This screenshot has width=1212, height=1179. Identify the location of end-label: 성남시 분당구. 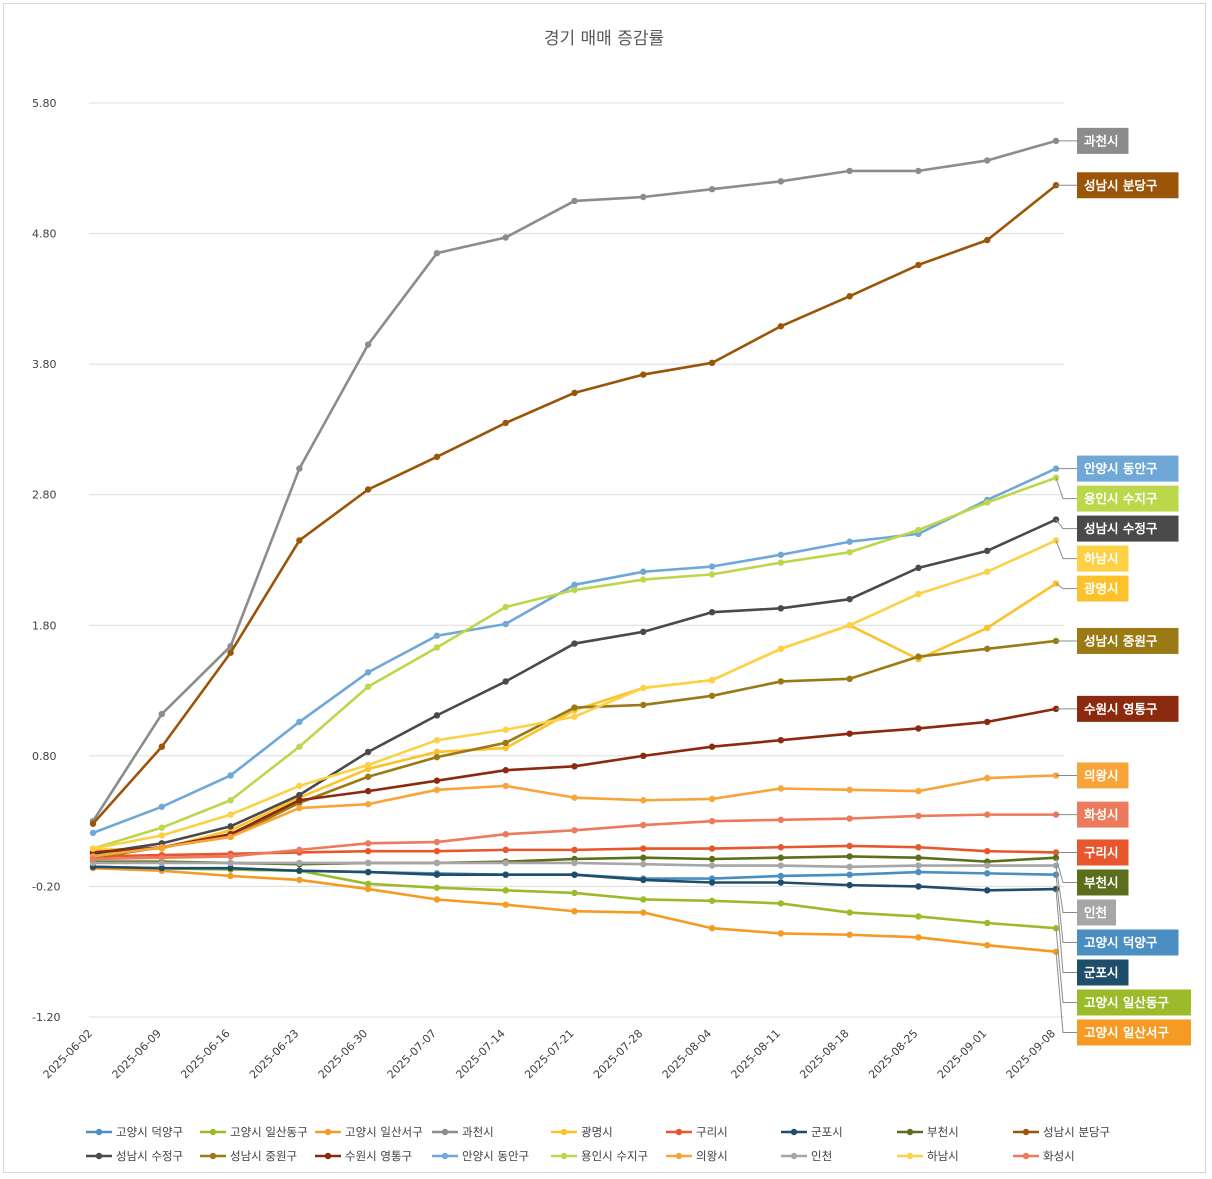
(1117, 185).